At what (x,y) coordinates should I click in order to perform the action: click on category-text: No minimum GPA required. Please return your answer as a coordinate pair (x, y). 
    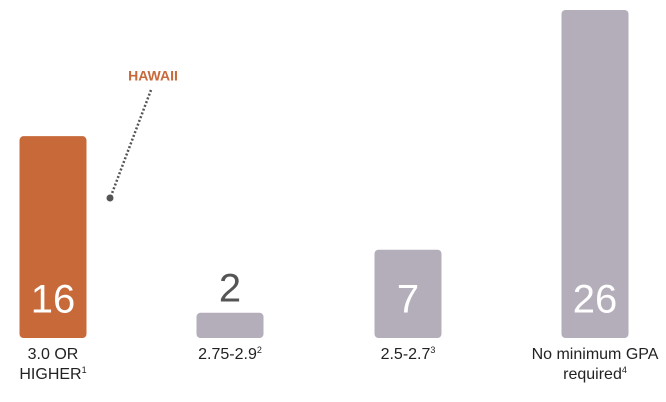
    Looking at the image, I should click on (595, 364).